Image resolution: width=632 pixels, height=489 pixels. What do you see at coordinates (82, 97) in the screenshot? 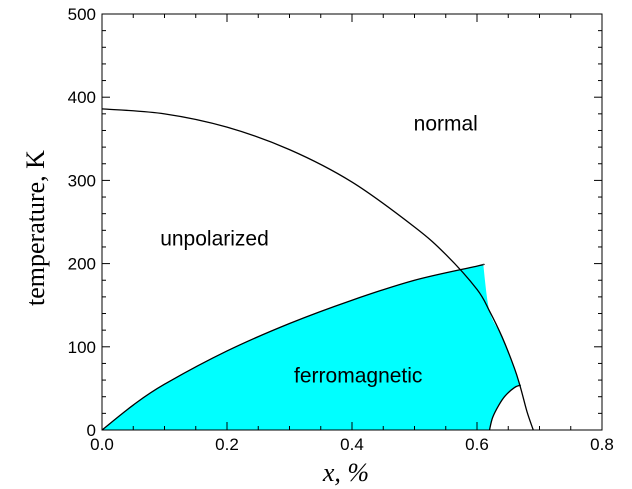
I see `y-tick-label: 400` at bounding box center [82, 97].